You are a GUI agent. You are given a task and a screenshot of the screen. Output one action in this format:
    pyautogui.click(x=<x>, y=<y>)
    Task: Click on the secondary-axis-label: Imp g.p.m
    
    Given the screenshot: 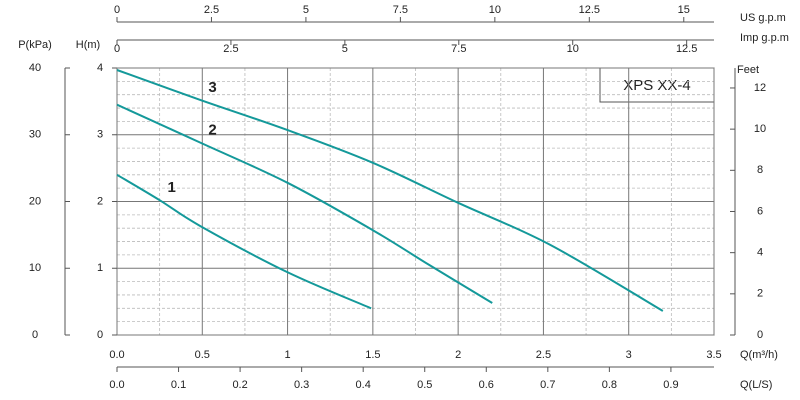 What is the action you would take?
    pyautogui.click(x=764, y=38)
    